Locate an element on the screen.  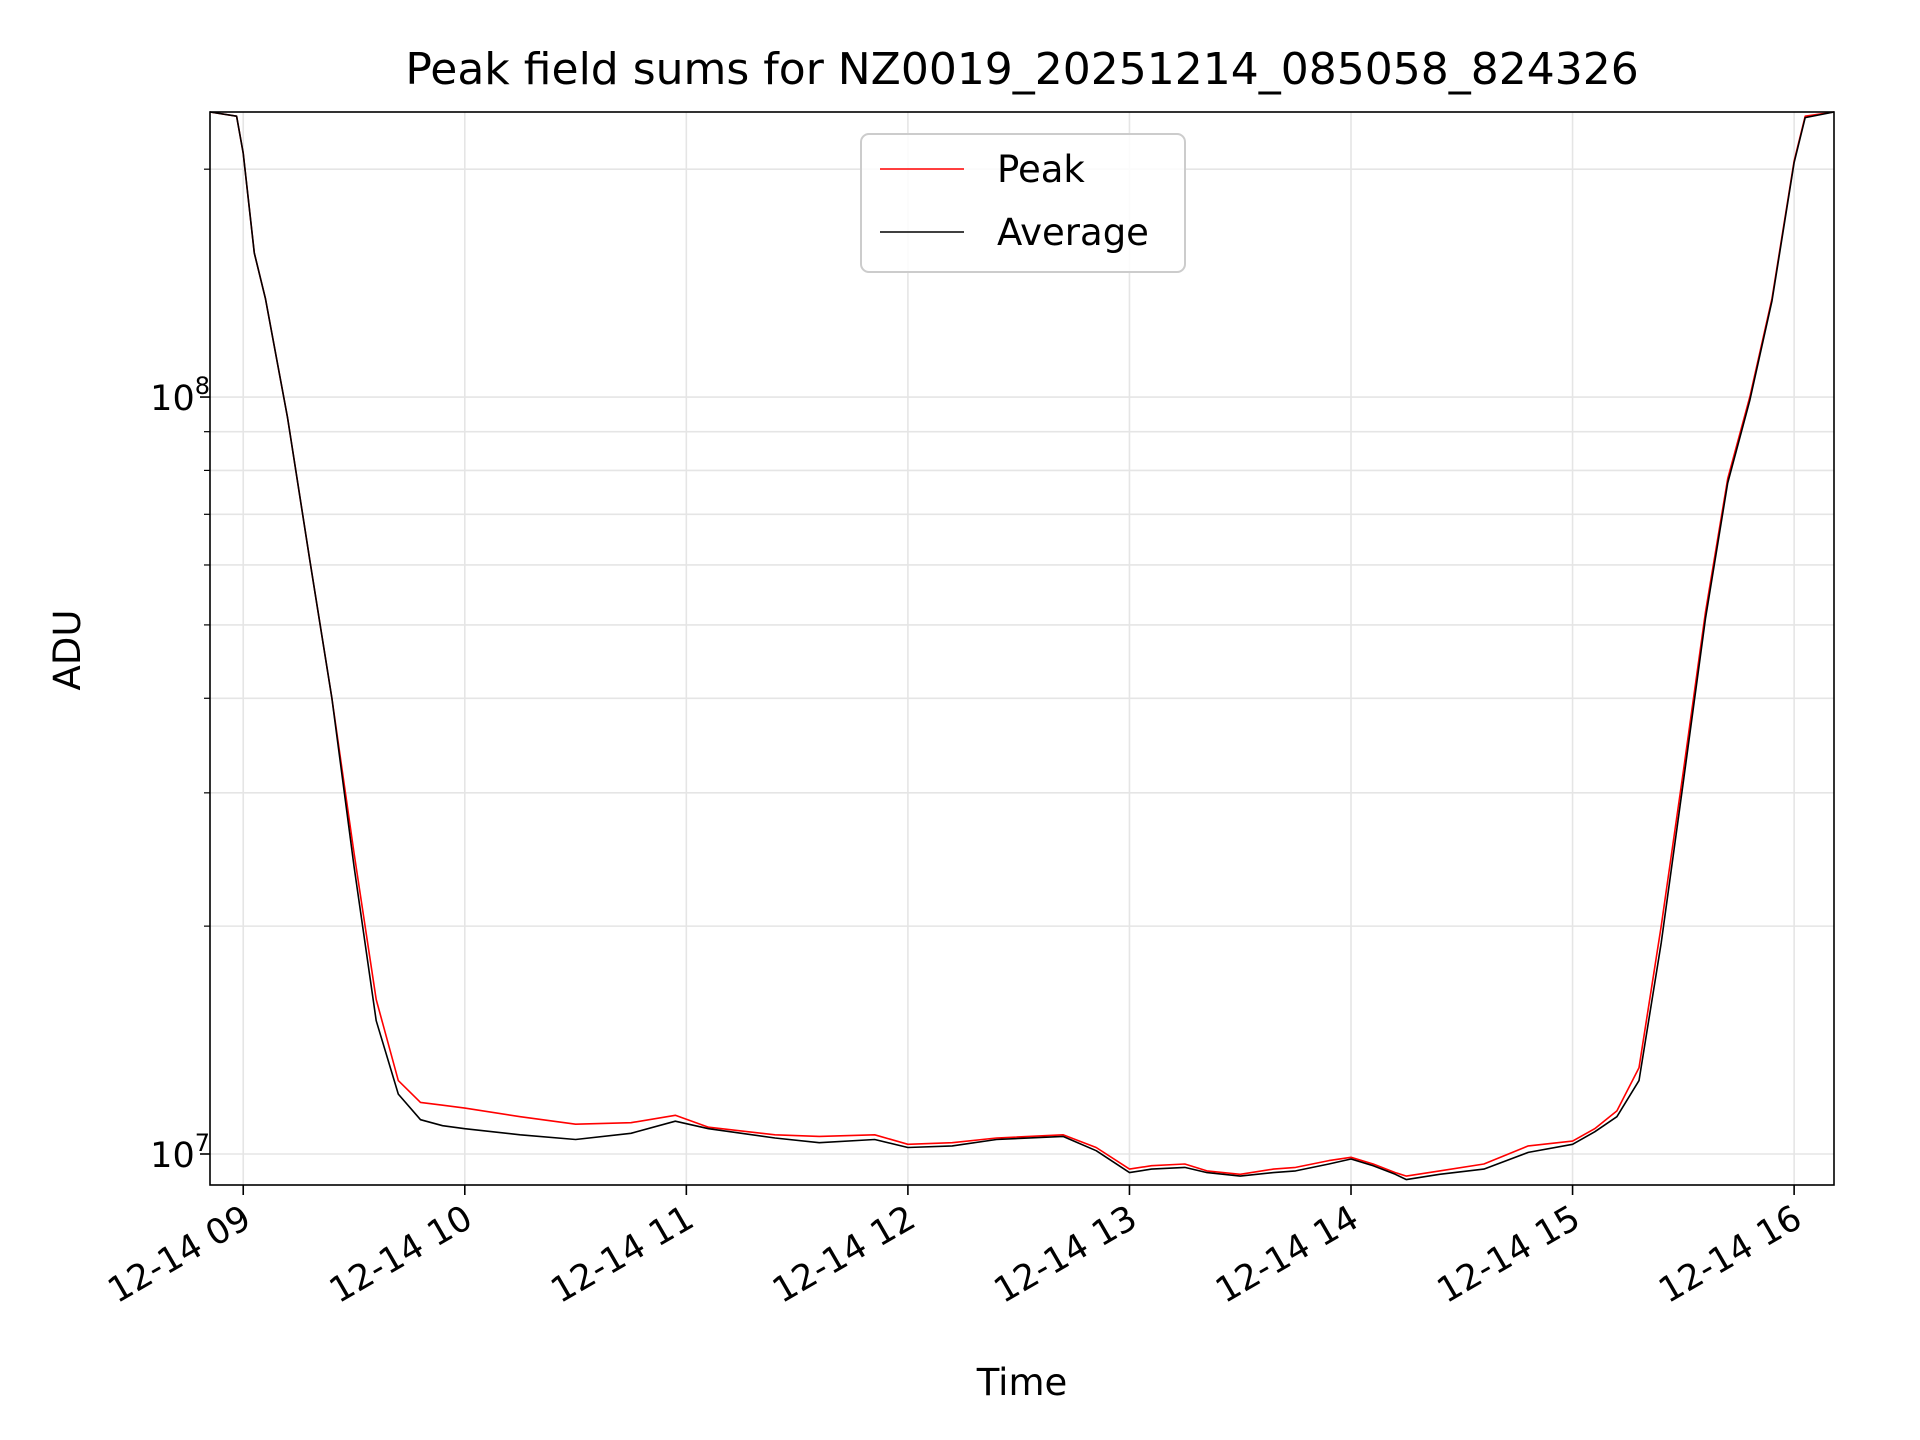
y-tick-label: 10⁷ is located at coordinates (180, 1152).